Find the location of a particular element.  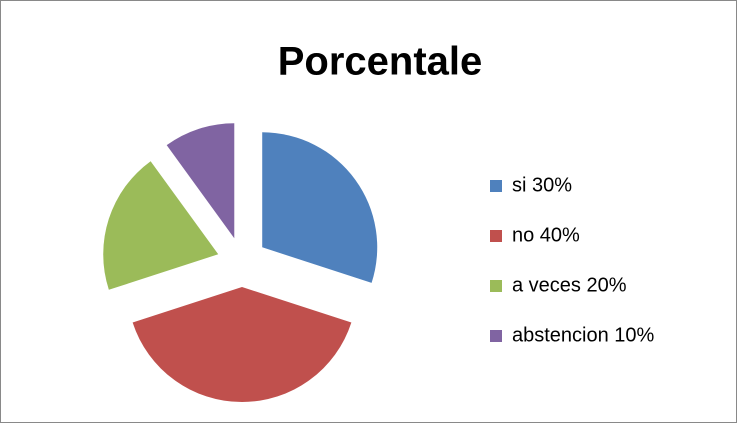

legend-label: si 30% is located at coordinates (542, 185).